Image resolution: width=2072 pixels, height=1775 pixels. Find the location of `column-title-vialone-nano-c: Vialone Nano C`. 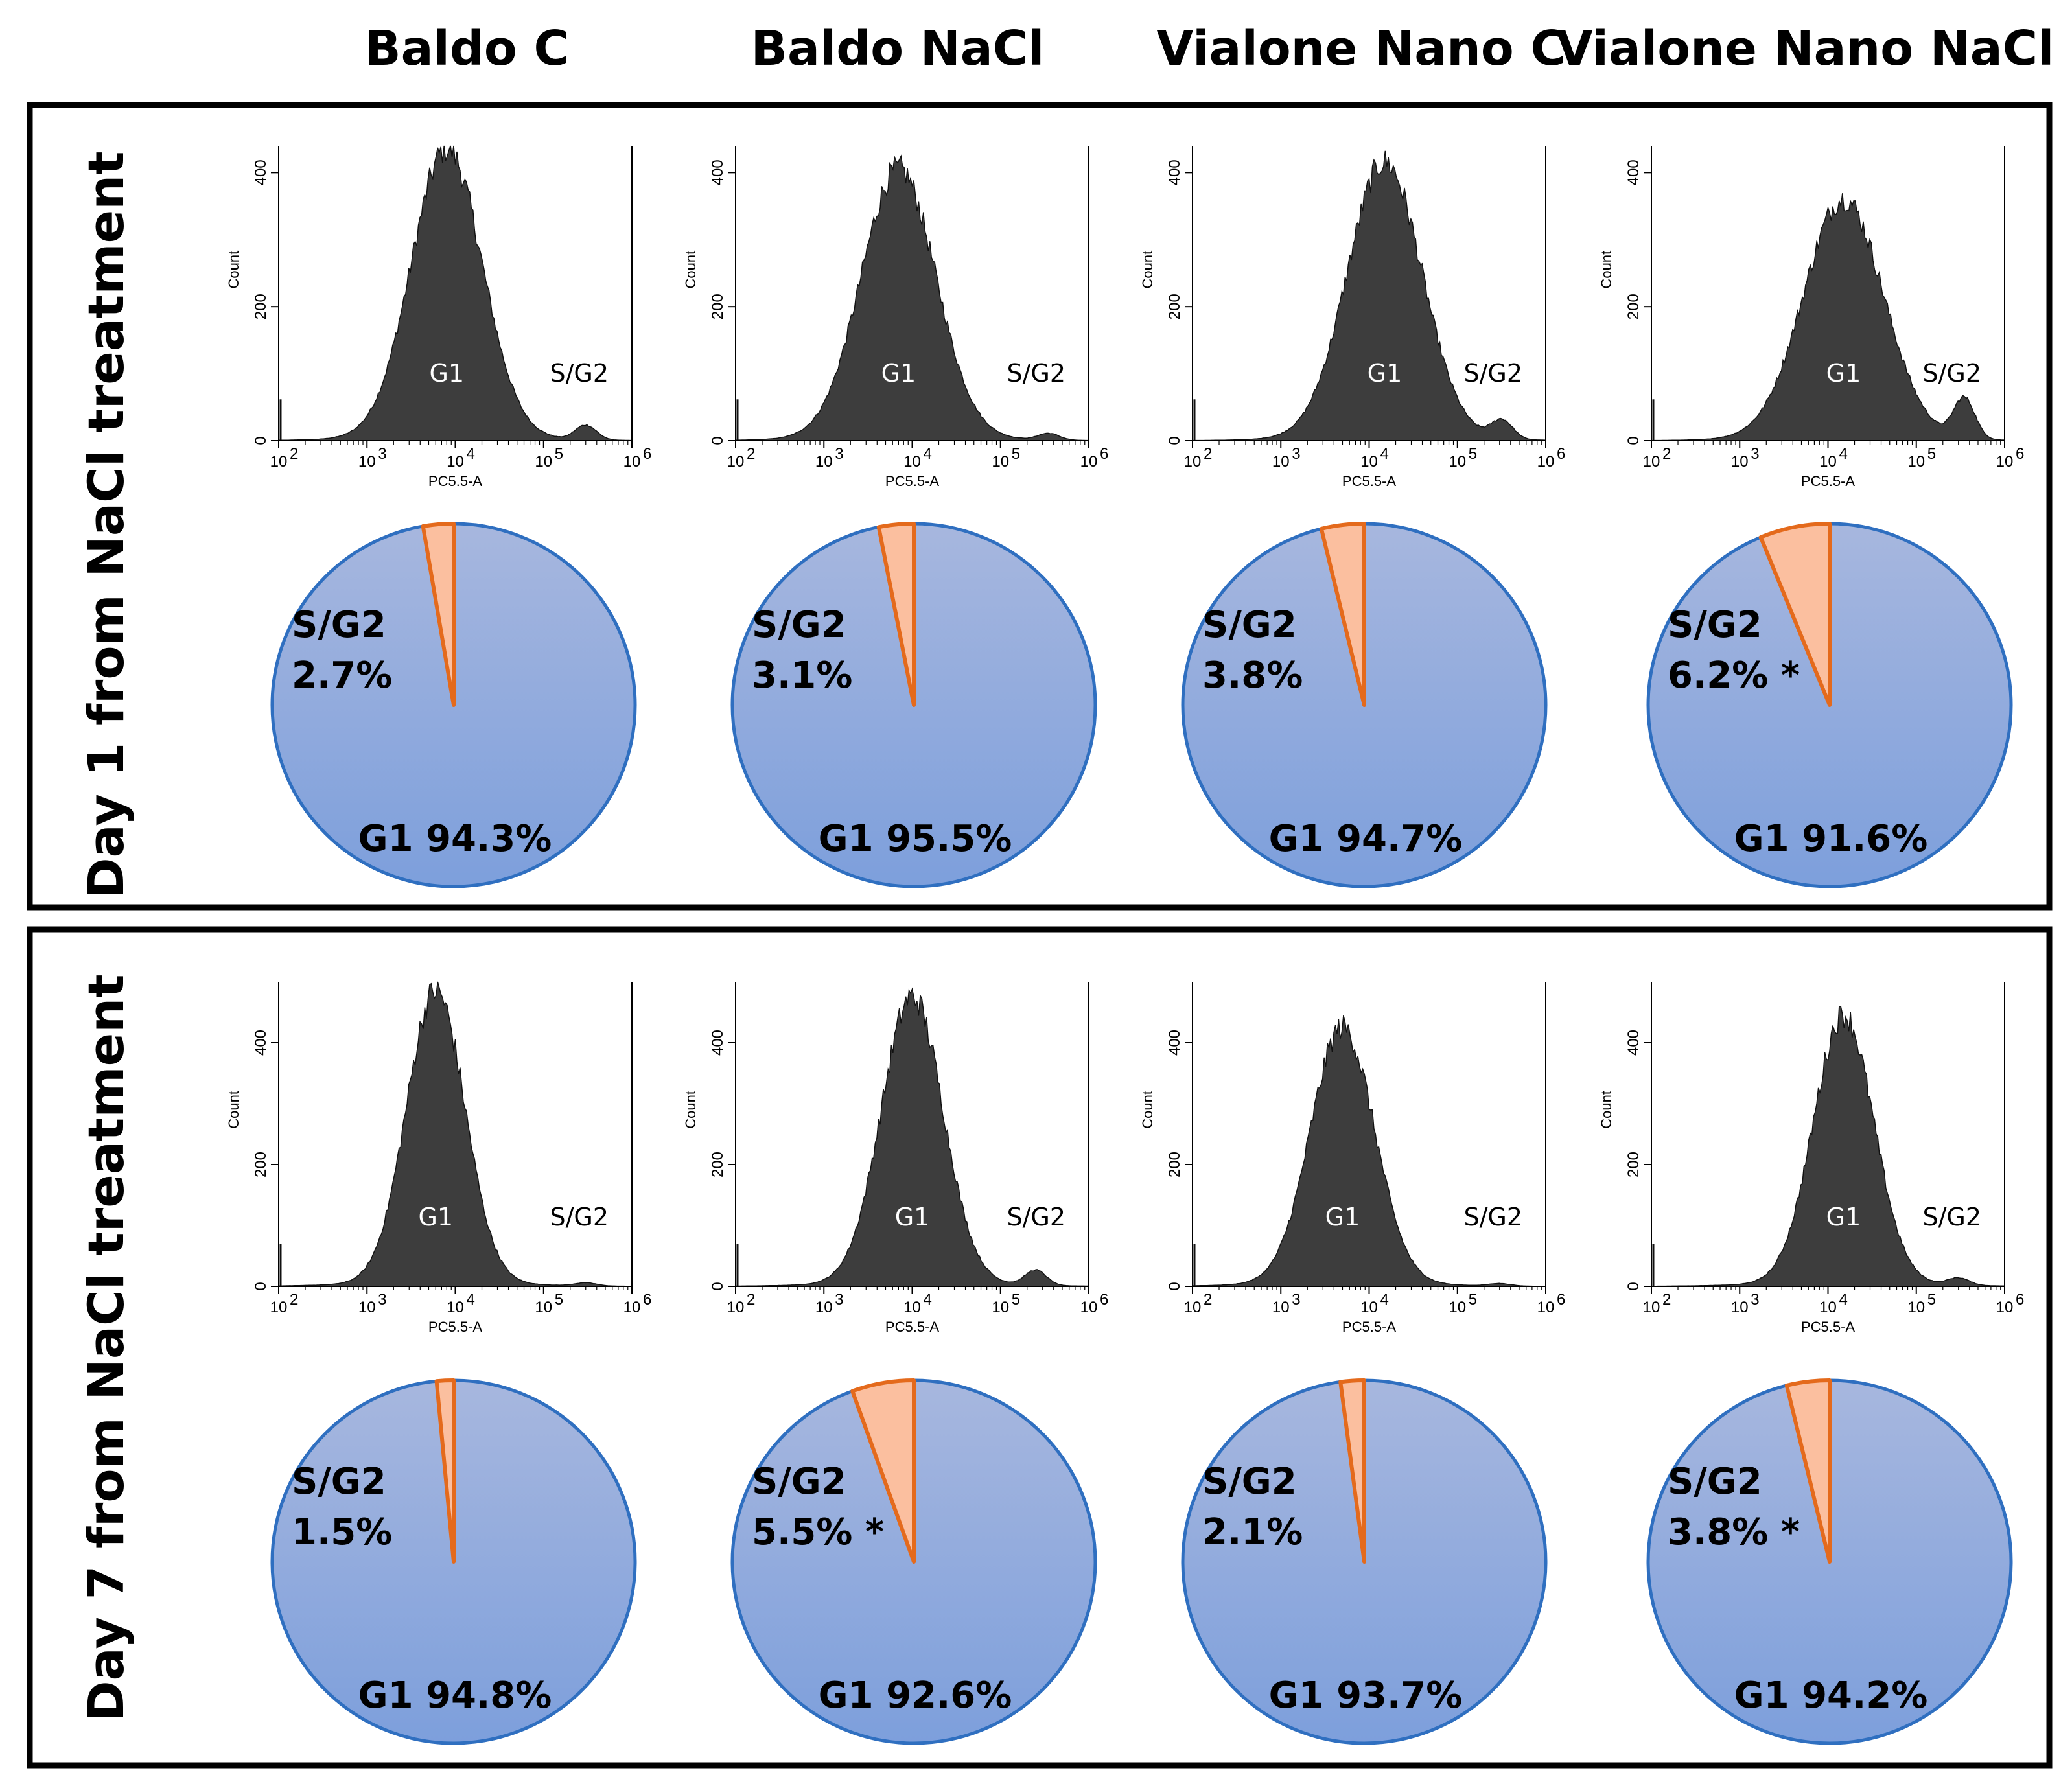

column-title-vialone-nano-c: Vialone Nano C is located at coordinates (1361, 49).